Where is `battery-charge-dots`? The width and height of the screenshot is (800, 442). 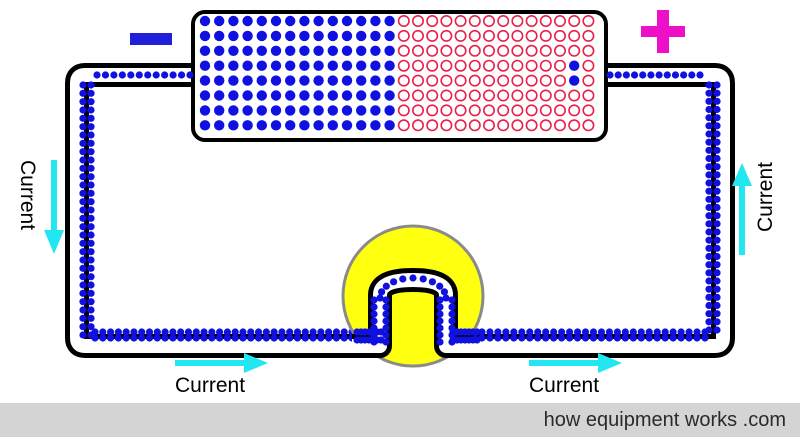 battery-charge-dots is located at coordinates (397, 73).